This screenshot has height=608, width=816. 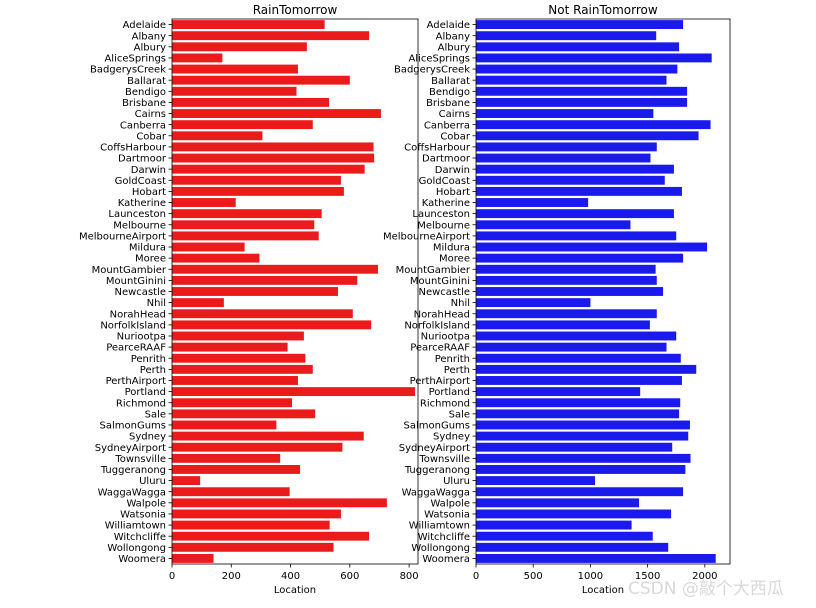 I want to click on rain-ytick-label: Moree, so click(x=150, y=259).